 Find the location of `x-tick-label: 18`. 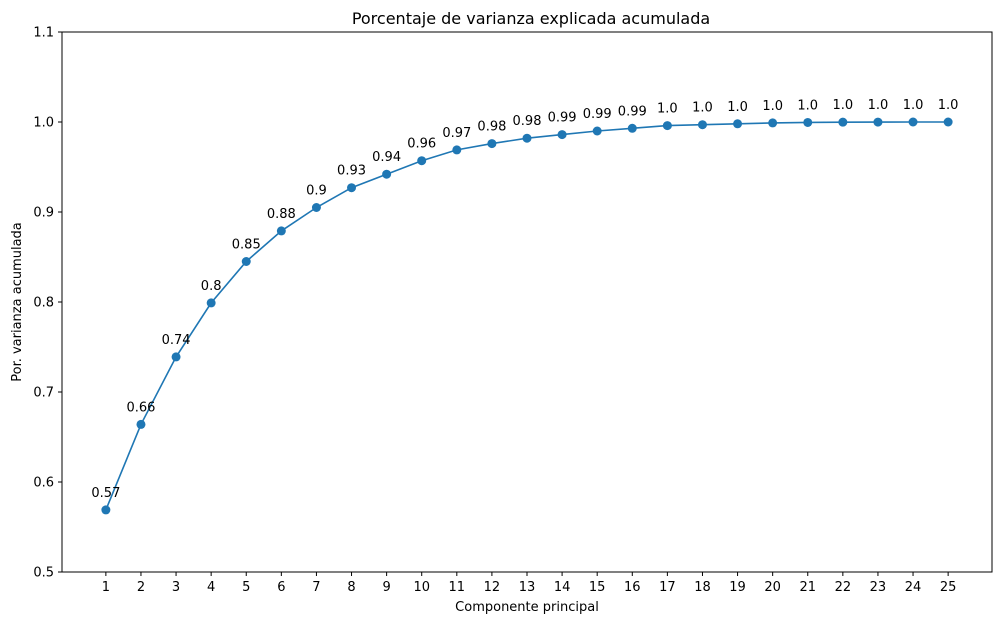

x-tick-label: 18 is located at coordinates (702, 587).